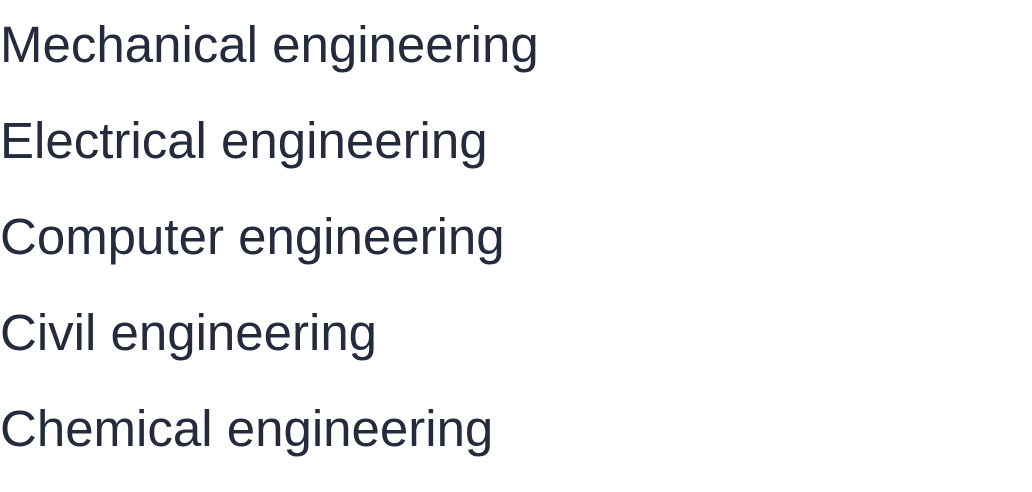 This screenshot has width=1032, height=492. Describe the element at coordinates (189, 332) in the screenshot. I see `list-item-civil-engineering: Civil engineering` at that location.